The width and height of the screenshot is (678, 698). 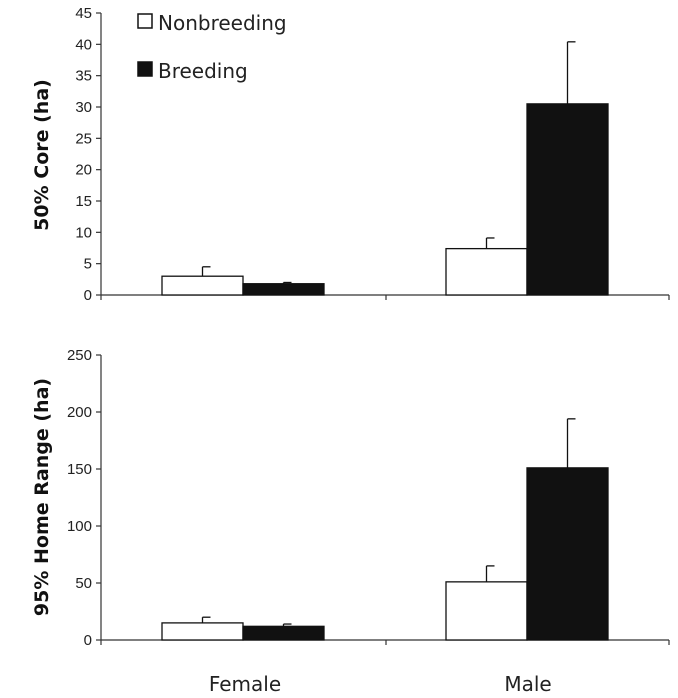 What do you see at coordinates (222, 23) in the screenshot?
I see `legend-label-nonbreeding: Nonbreeding` at bounding box center [222, 23].